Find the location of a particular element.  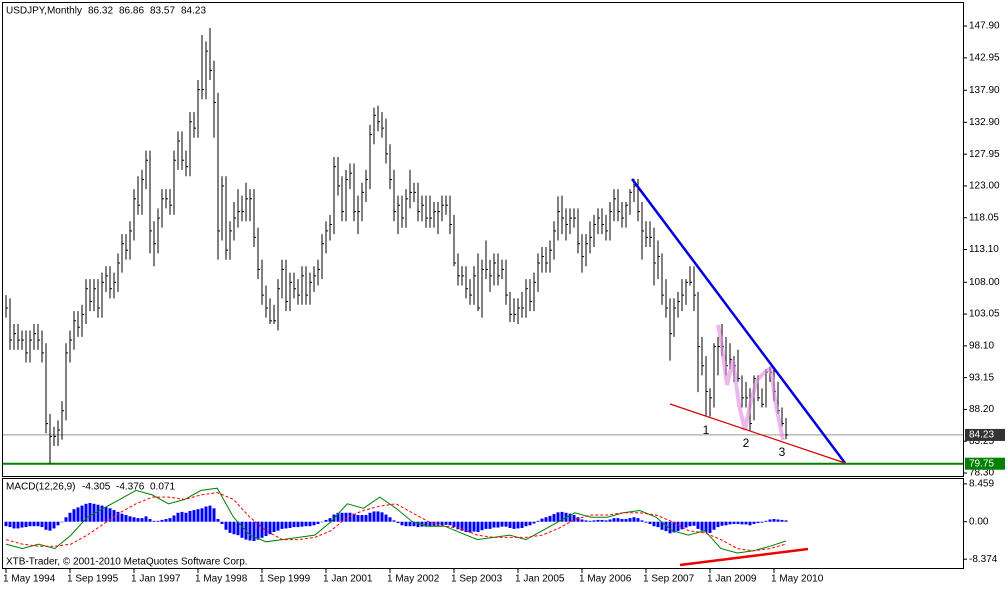

quote-value: 86.32 is located at coordinates (100, 11).